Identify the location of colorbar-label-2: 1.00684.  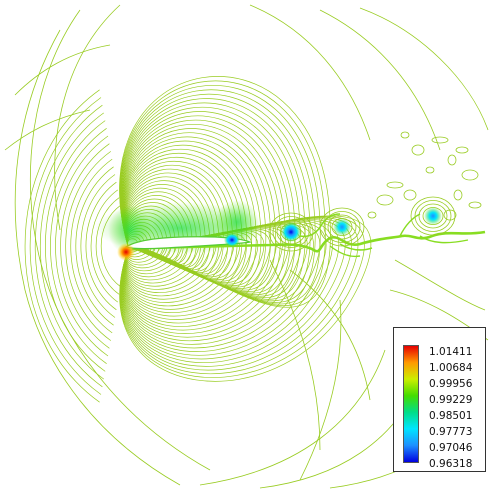
(451, 368).